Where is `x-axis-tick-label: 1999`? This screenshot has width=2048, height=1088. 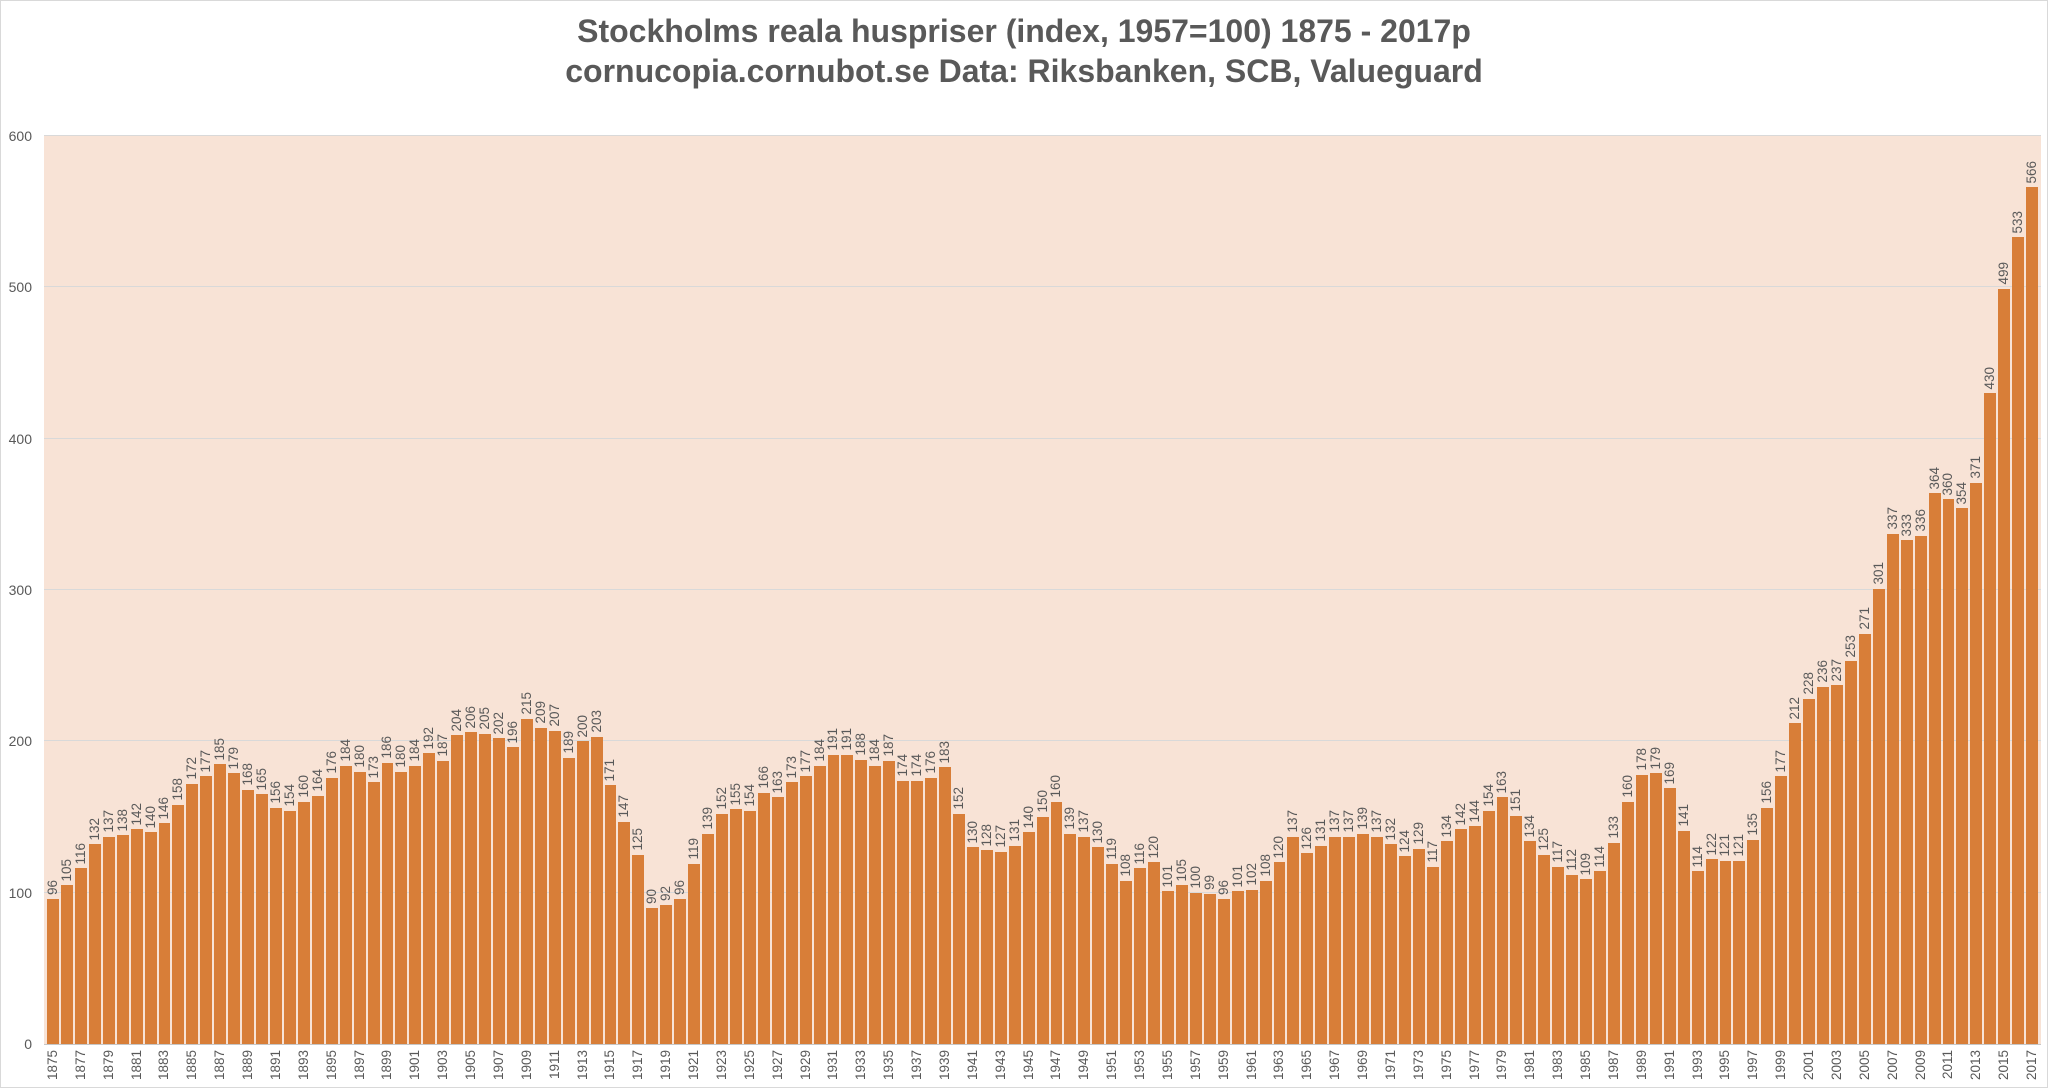 x-axis-tick-label: 1999 is located at coordinates (1781, 1065).